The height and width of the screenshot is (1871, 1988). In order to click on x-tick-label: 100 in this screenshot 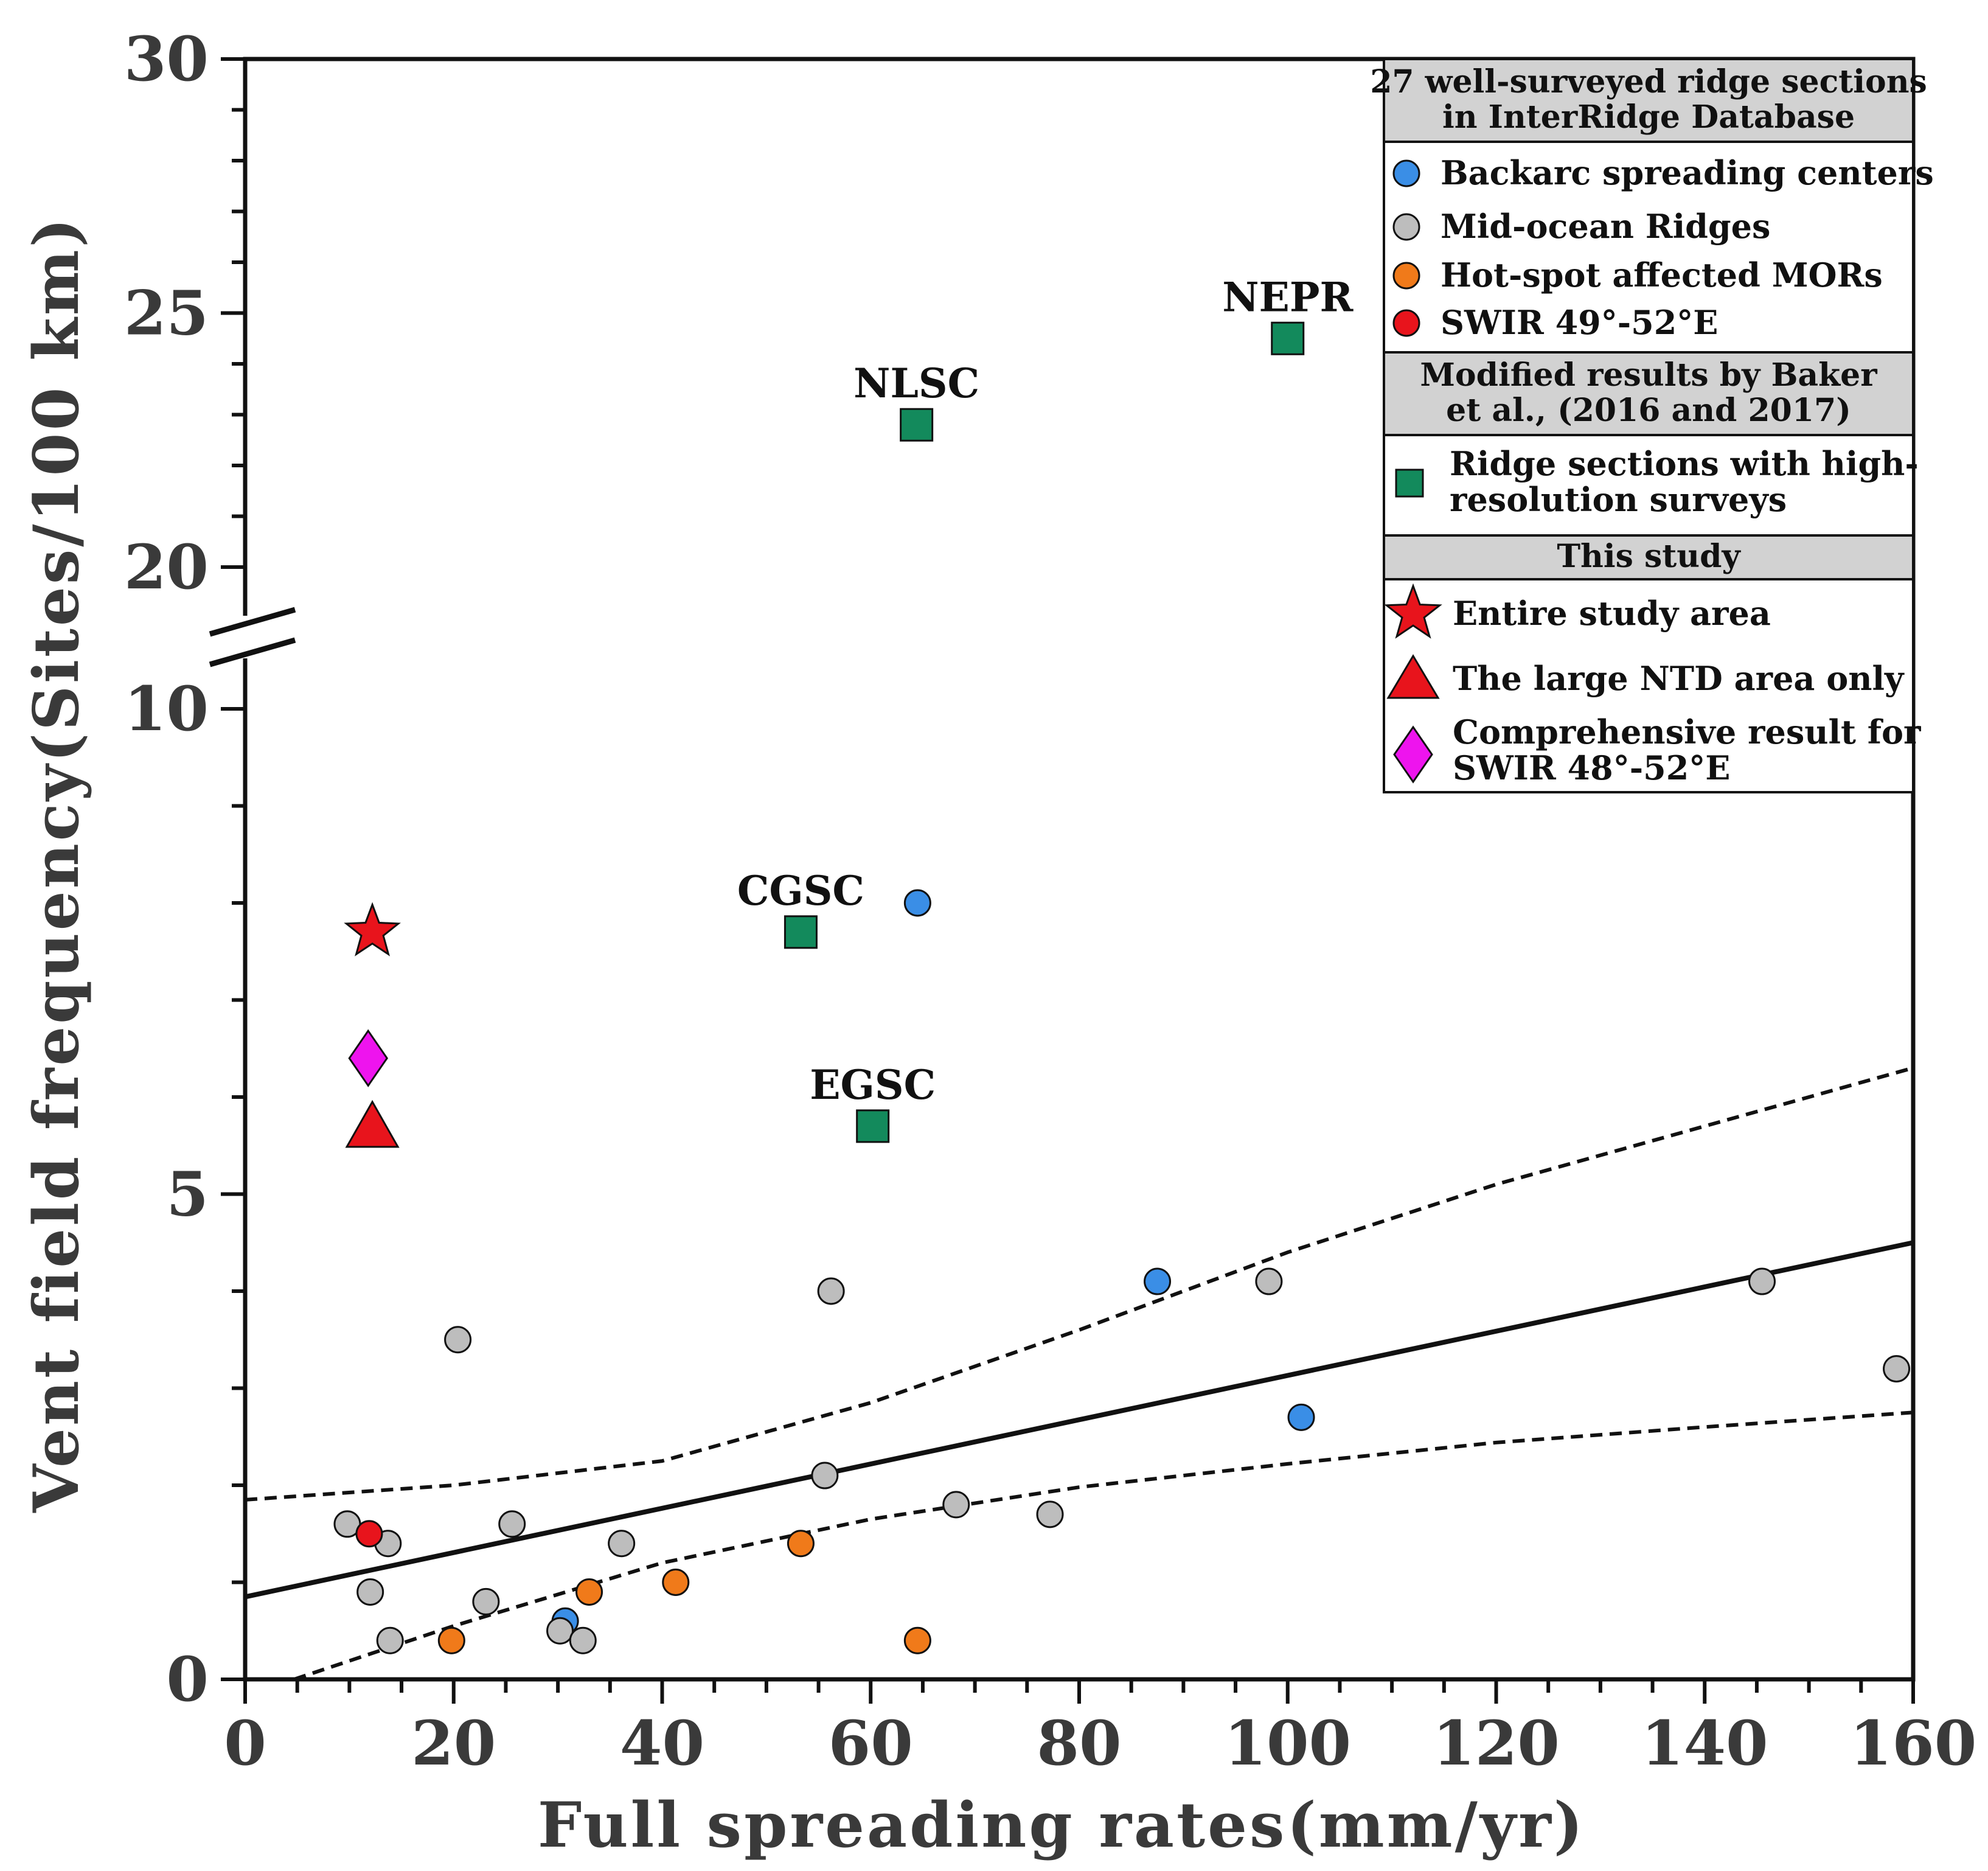, I will do `click(1288, 1743)`.